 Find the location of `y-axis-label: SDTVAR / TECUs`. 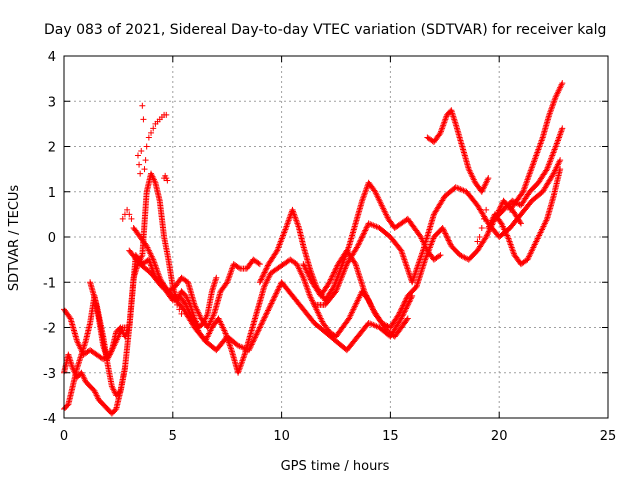

y-axis-label: SDTVAR / TECUs is located at coordinates (14, 238).